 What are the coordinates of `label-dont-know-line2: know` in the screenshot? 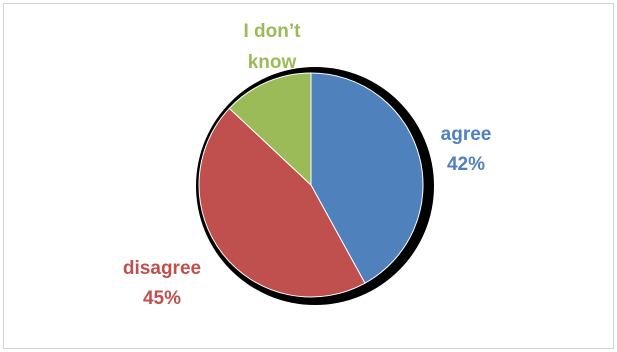 It's located at (272, 62).